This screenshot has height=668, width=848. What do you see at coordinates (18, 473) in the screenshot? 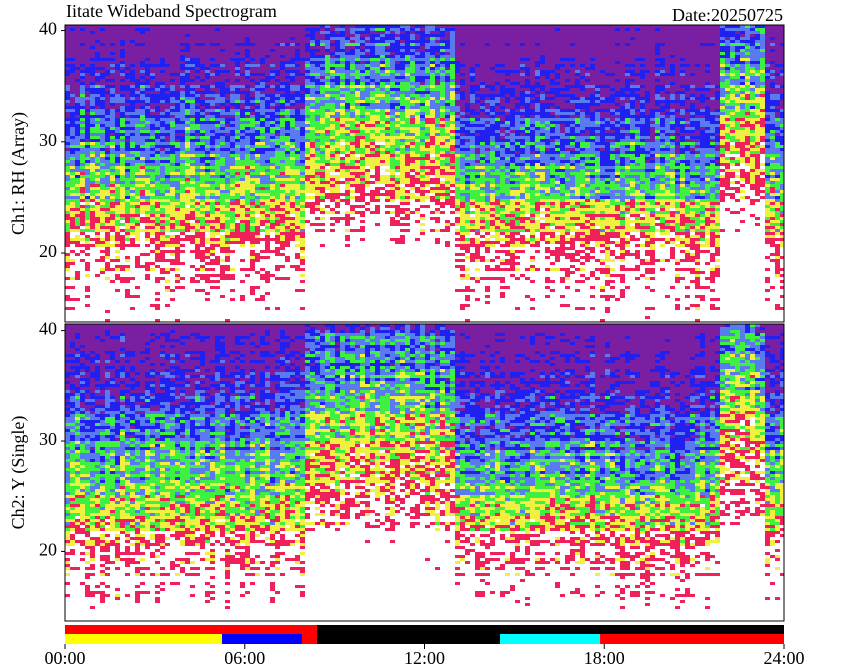
I see `y-axis-label: Ch2: Y (Single)` at bounding box center [18, 473].